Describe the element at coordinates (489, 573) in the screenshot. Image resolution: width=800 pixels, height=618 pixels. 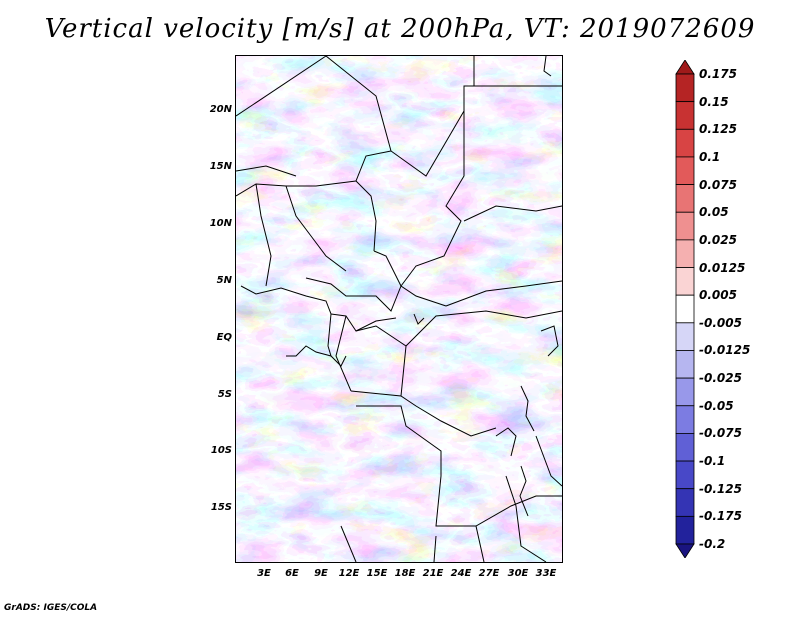
I see `lon-label-27e: 27E` at that location.